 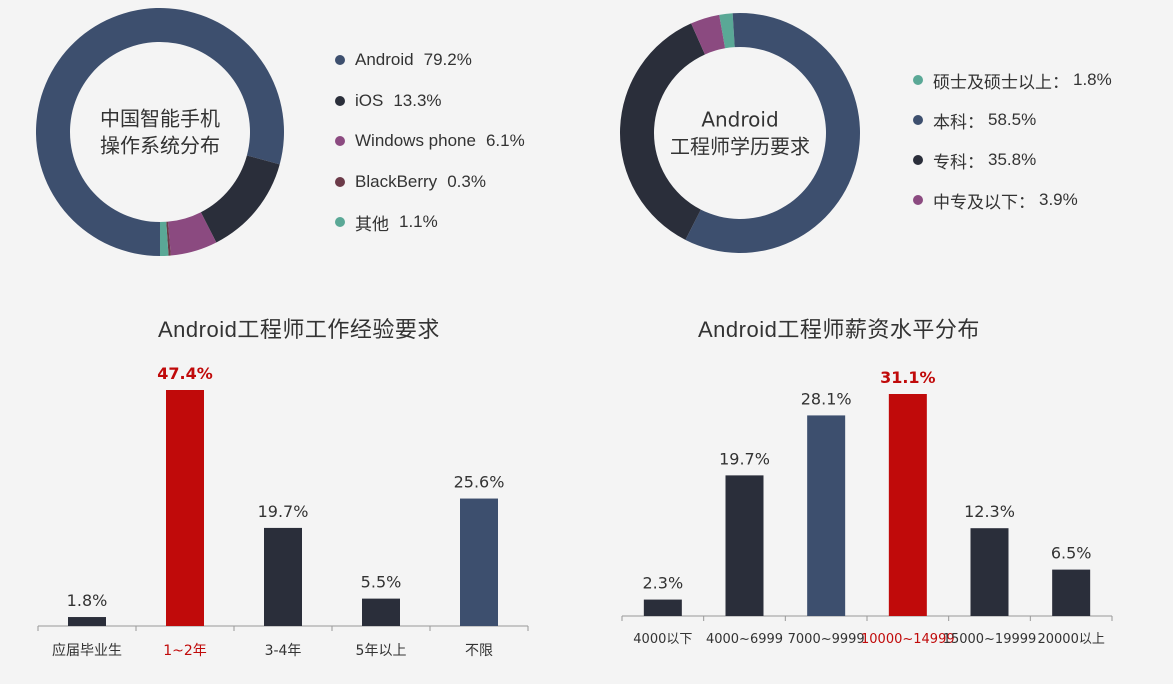 I want to click on legend-item: Windows phone 6.1%, so click(x=430, y=141).